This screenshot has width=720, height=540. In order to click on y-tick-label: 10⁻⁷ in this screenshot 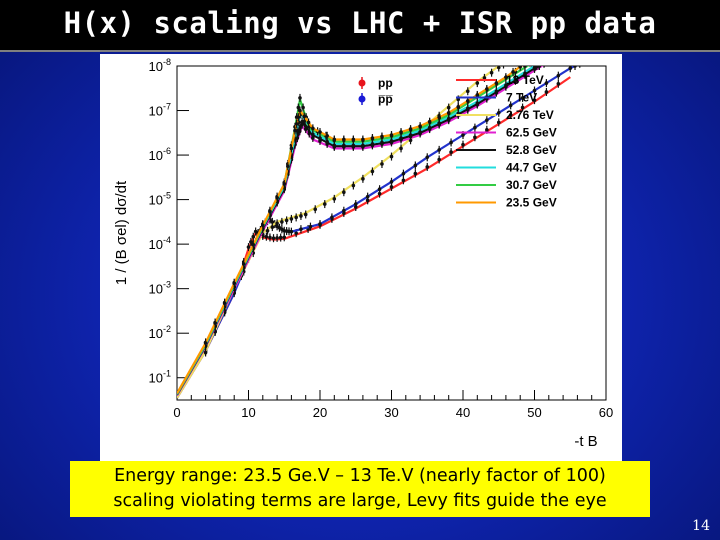, I will do `click(160, 110)`.